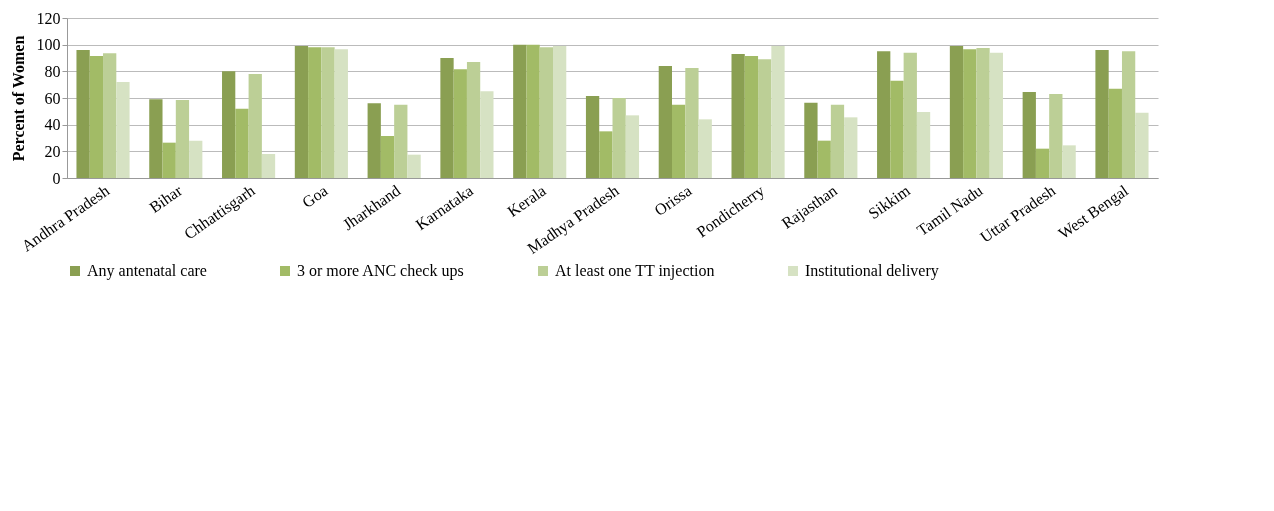  Describe the element at coordinates (147, 271) in the screenshot. I see `legend-label: Any antenatal care` at that location.